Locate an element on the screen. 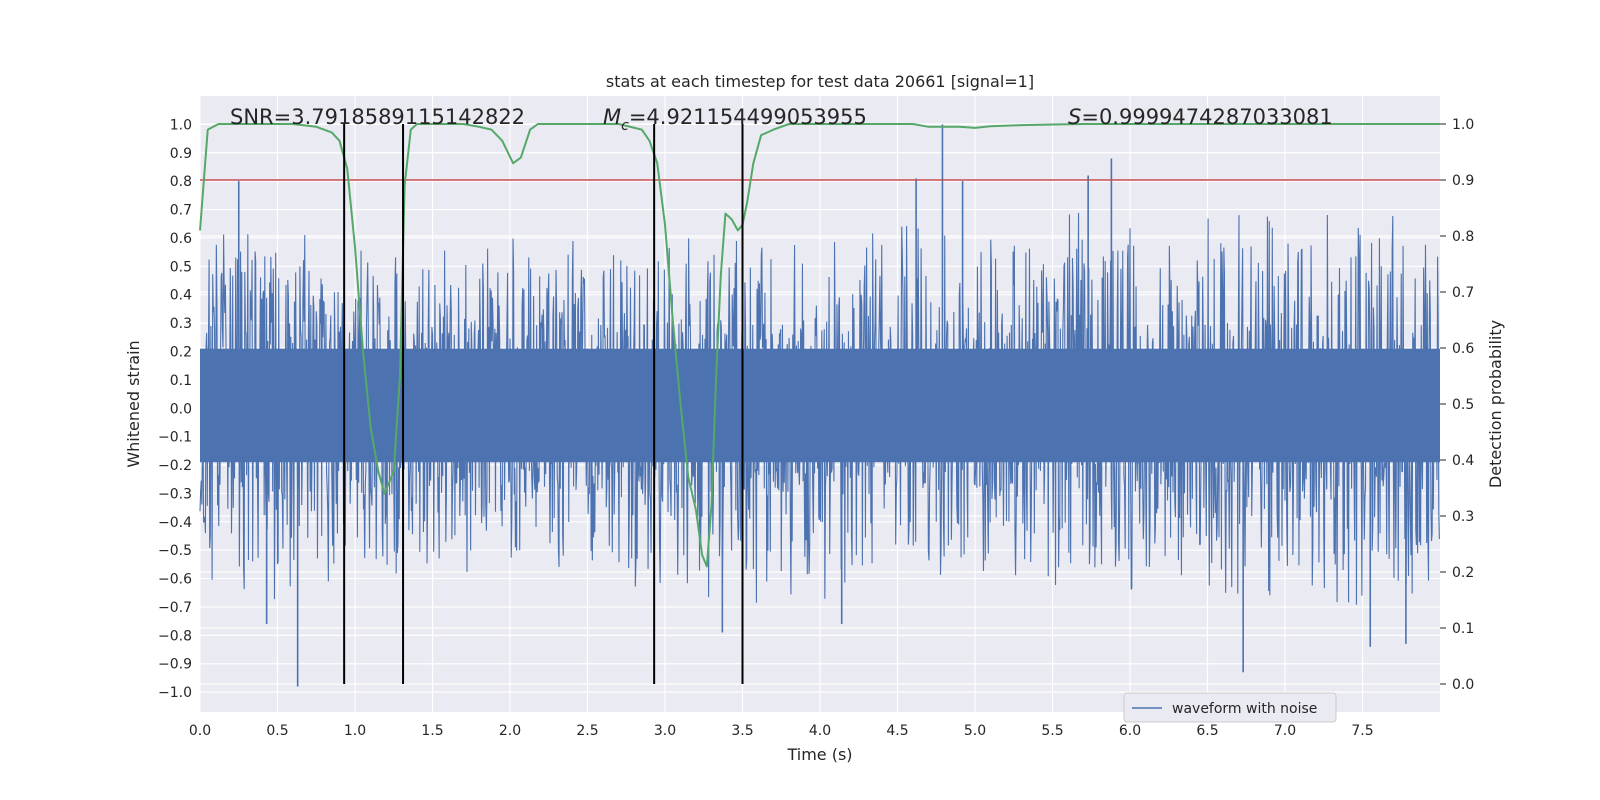 This screenshot has width=1600, height=800. x-tick-label: 5.0 is located at coordinates (975, 731).